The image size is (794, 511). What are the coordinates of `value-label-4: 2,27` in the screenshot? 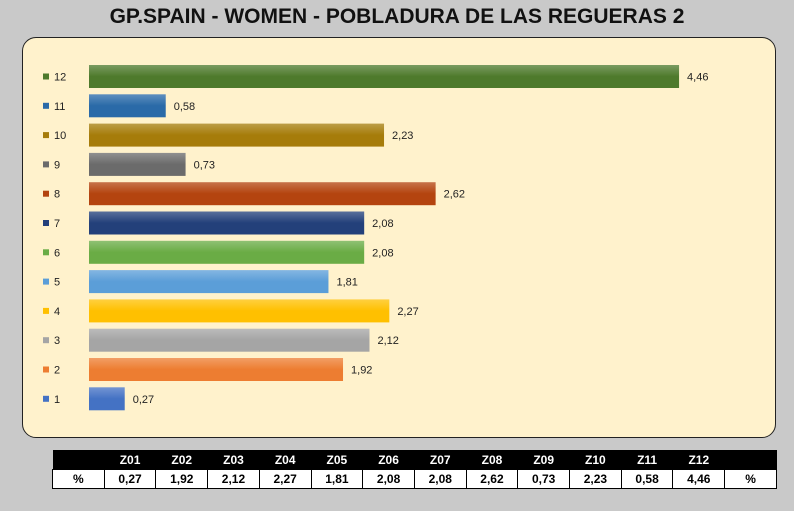 It's located at (407, 312).